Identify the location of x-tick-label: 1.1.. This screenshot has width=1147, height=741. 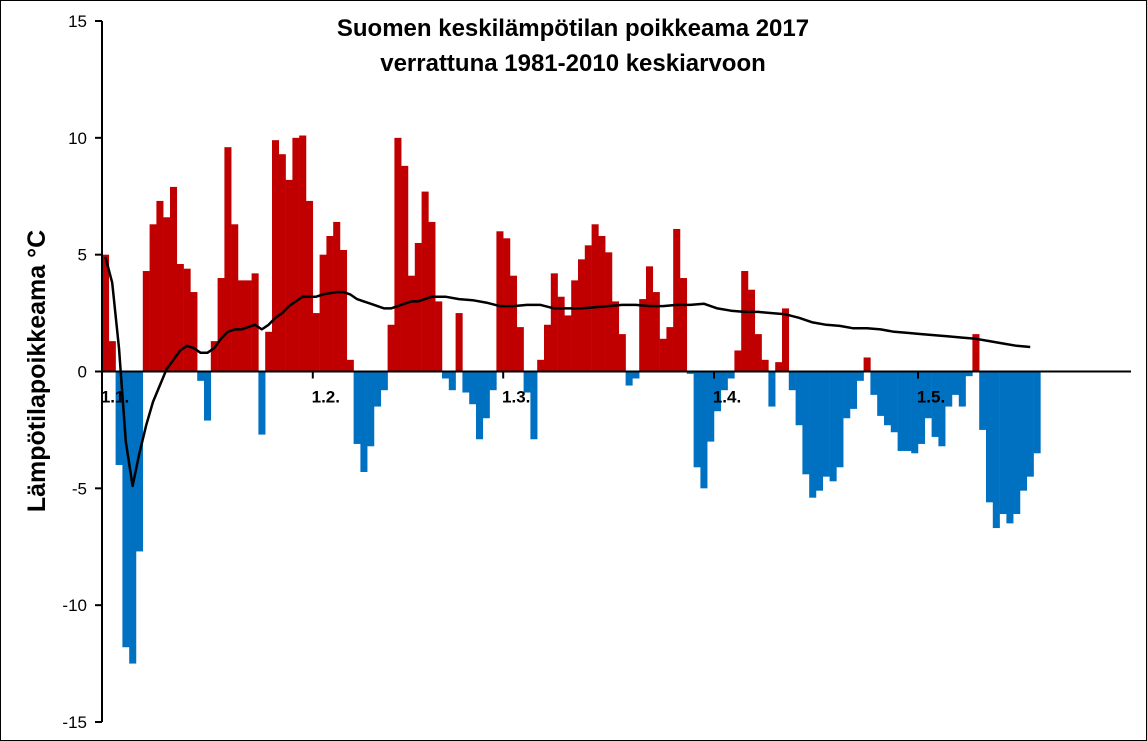
(115, 397).